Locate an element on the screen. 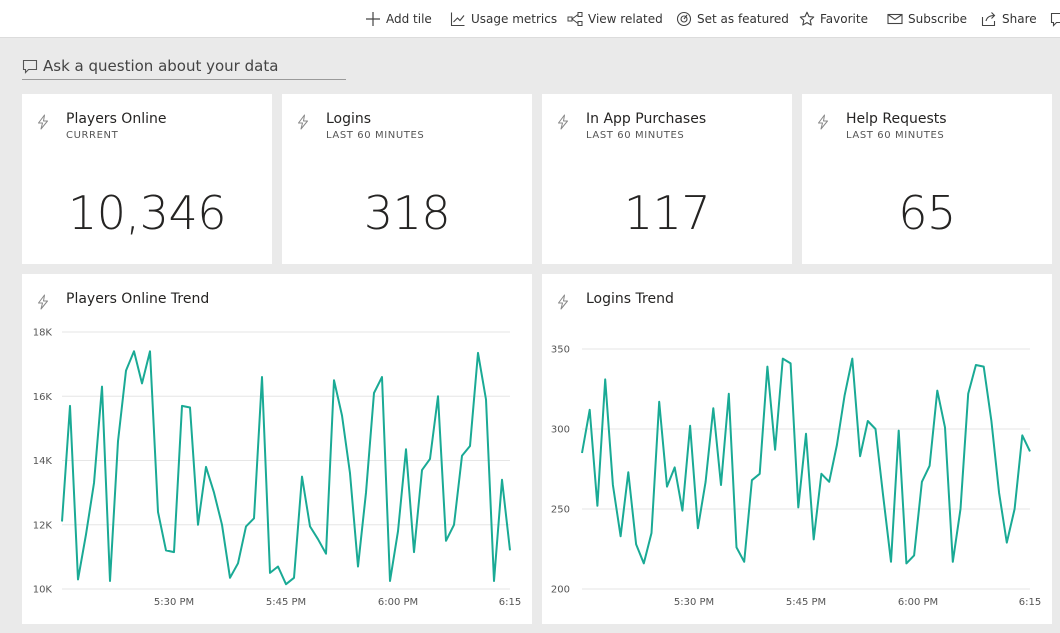 The image size is (1060, 633). y-tick-label: 300 is located at coordinates (560, 430).